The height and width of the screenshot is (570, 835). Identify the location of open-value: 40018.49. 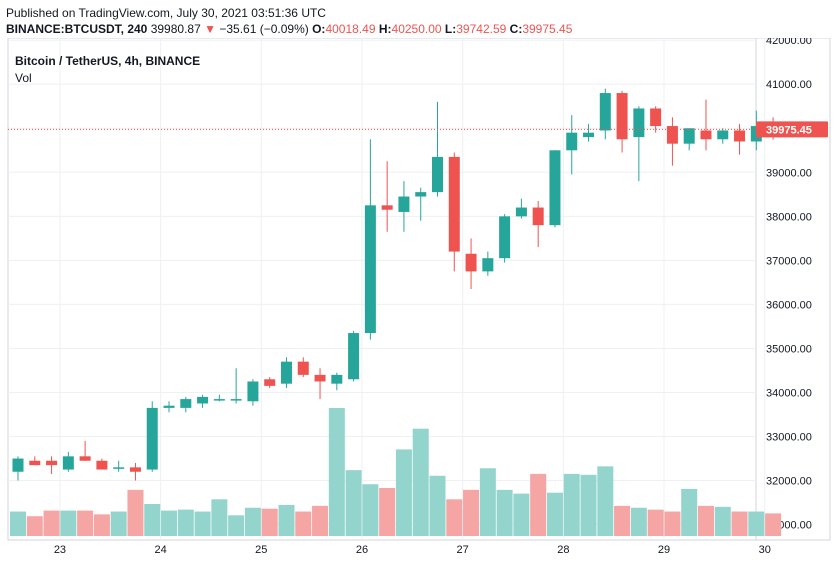
(350, 29).